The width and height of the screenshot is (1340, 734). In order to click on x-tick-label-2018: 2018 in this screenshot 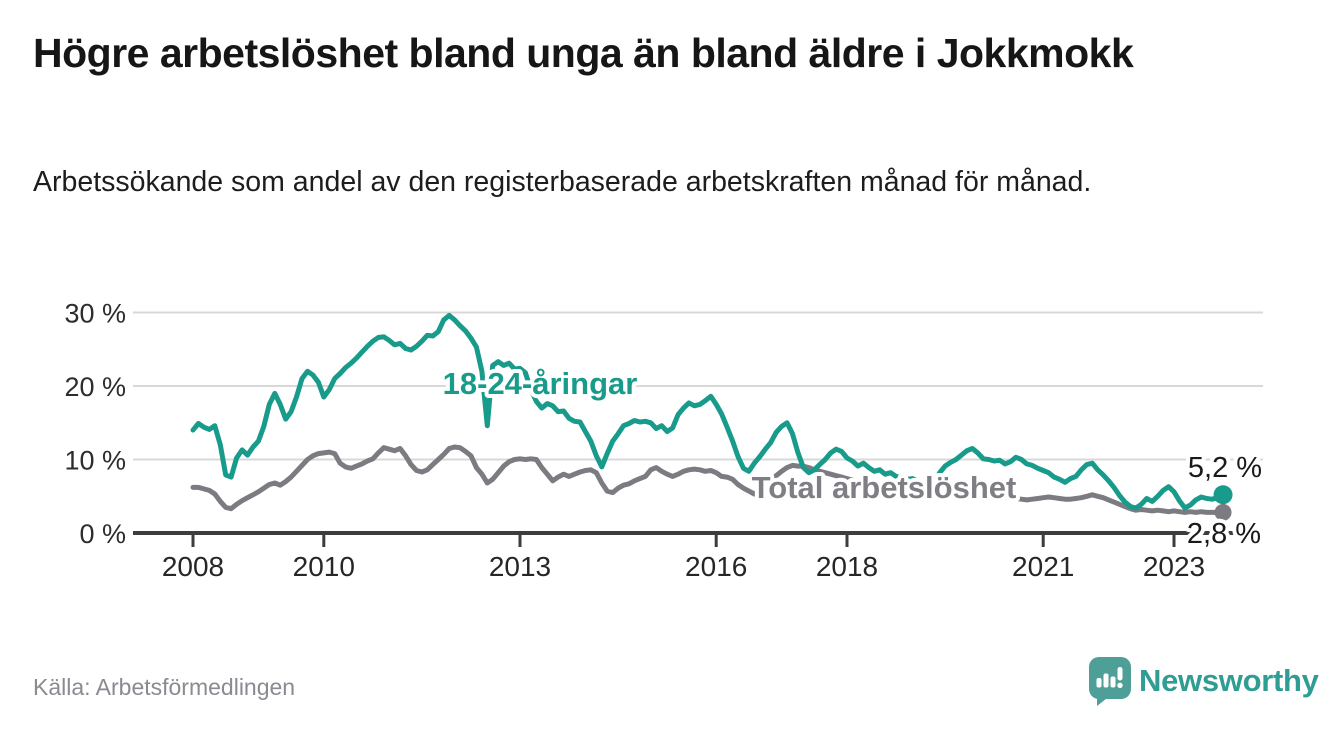, I will do `click(847, 566)`.